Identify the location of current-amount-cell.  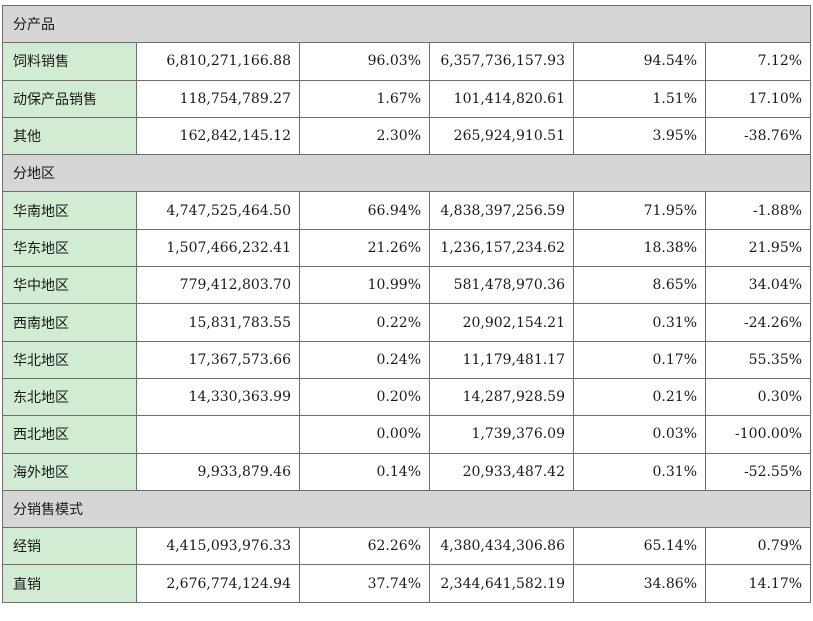
(218, 434).